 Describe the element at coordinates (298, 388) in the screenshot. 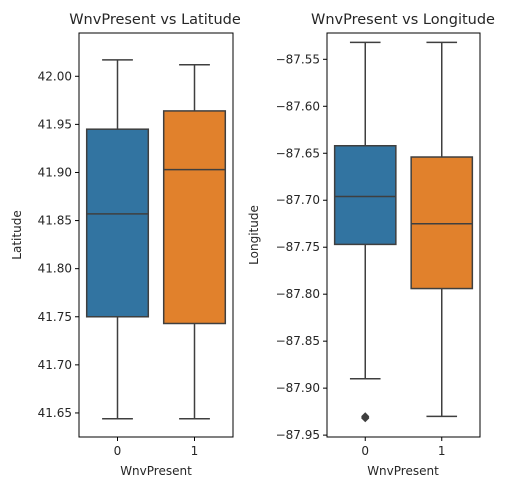

I see `longitude-y-tick-label: −87.90` at that location.